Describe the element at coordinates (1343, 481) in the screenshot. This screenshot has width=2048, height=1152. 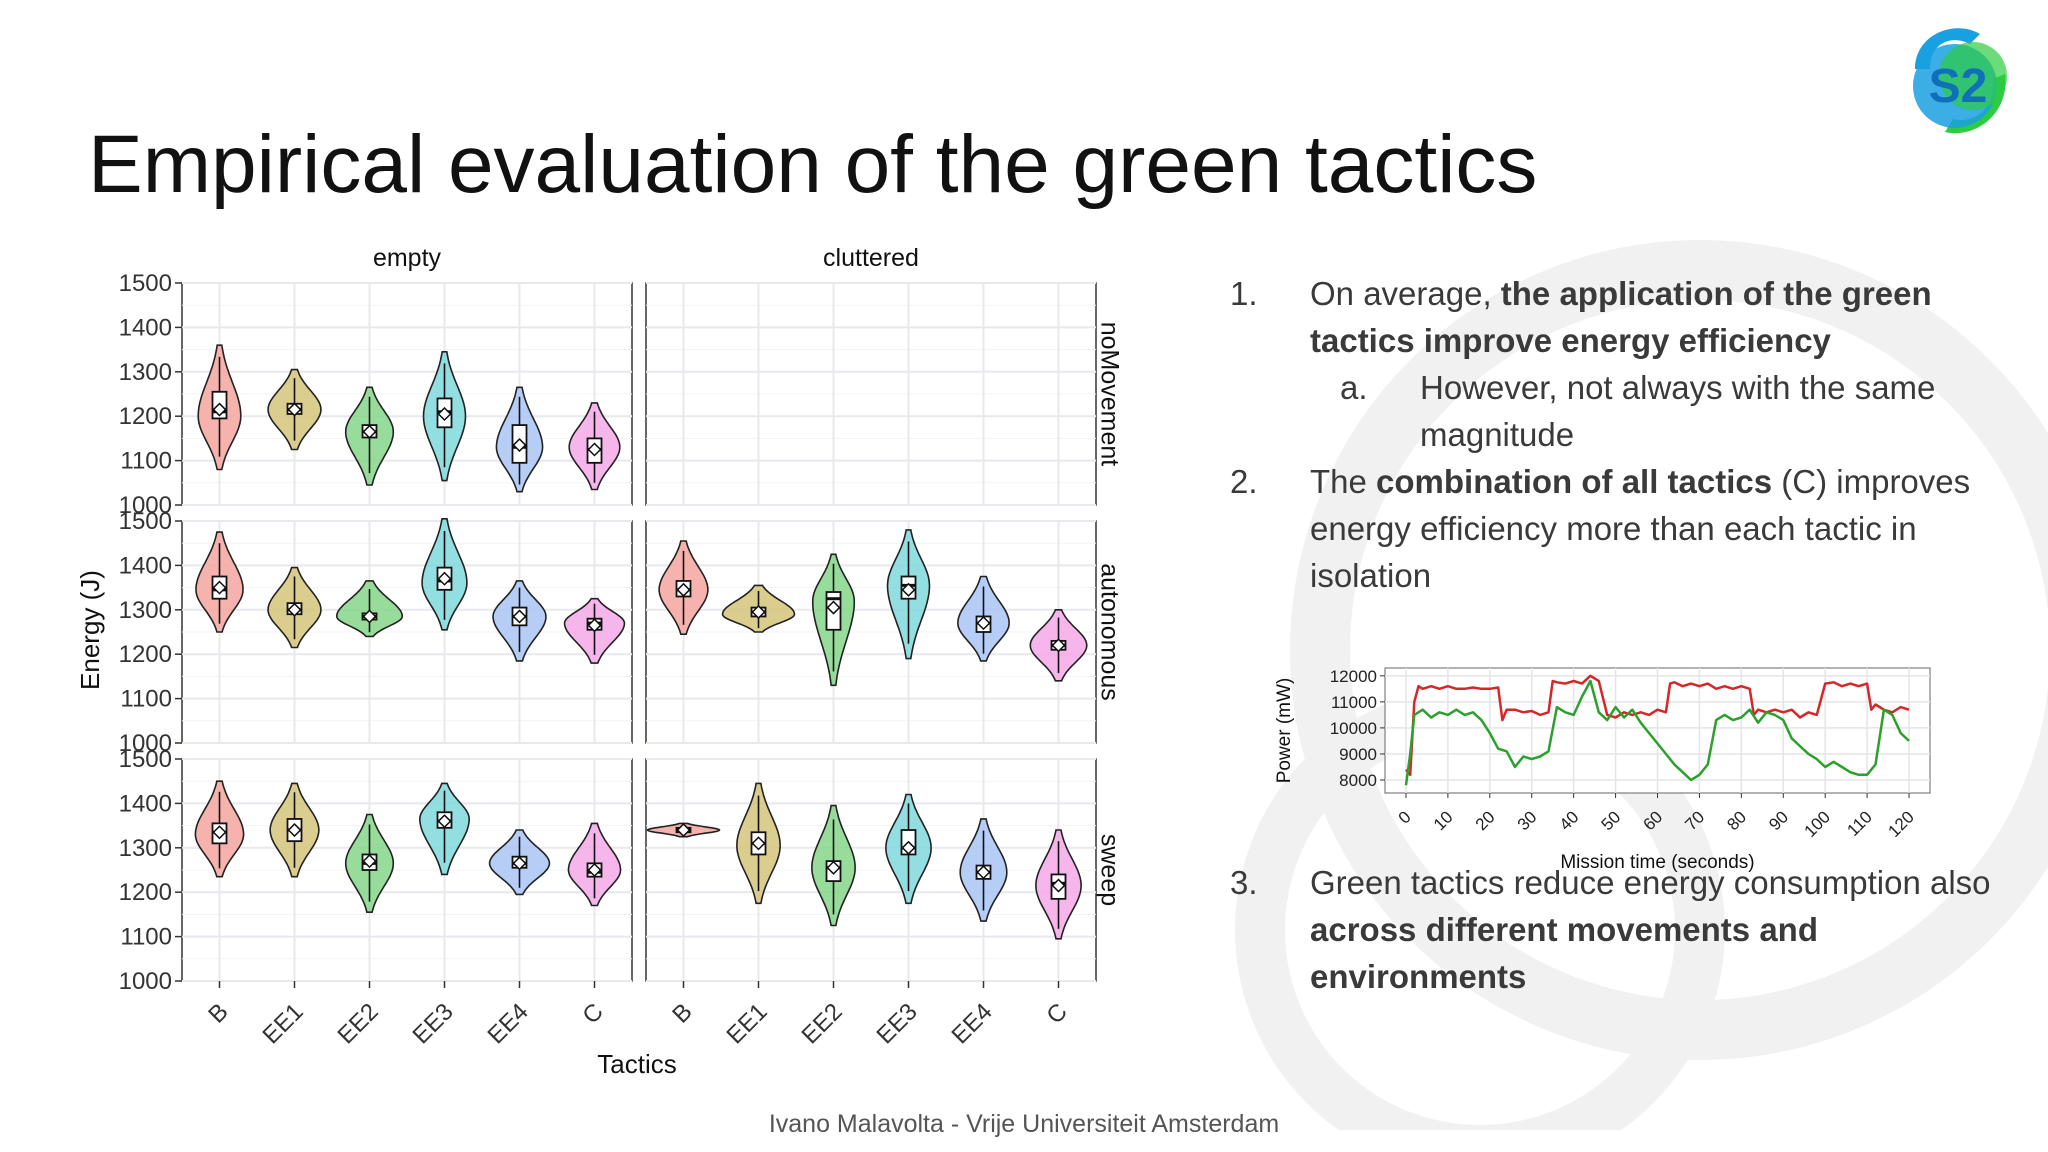
I see `bullet-text: The` at that location.